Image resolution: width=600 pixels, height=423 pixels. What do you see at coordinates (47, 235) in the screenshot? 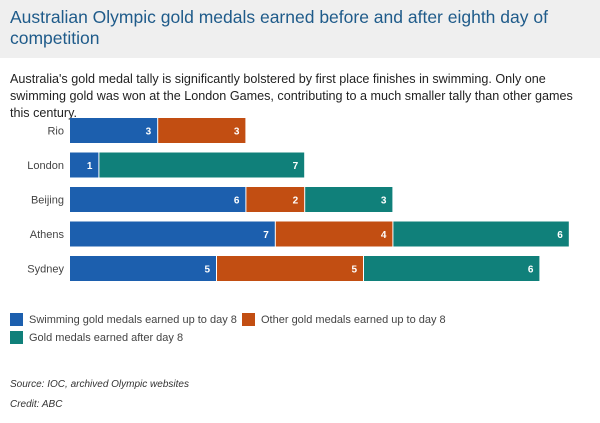
I see `category-label-athens: Athens` at bounding box center [47, 235].